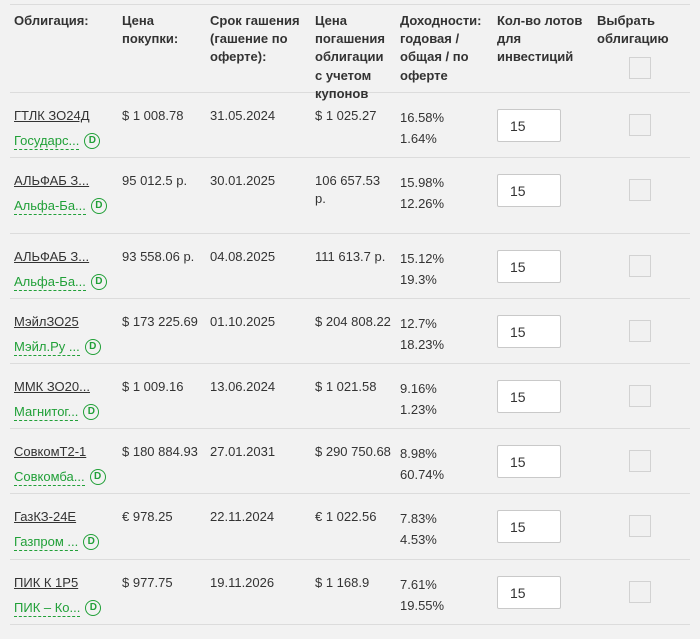 This screenshot has width=700, height=639. Describe the element at coordinates (448, 273) in the screenshot. I see `yields-cell: 15.12% 19.3%` at that location.